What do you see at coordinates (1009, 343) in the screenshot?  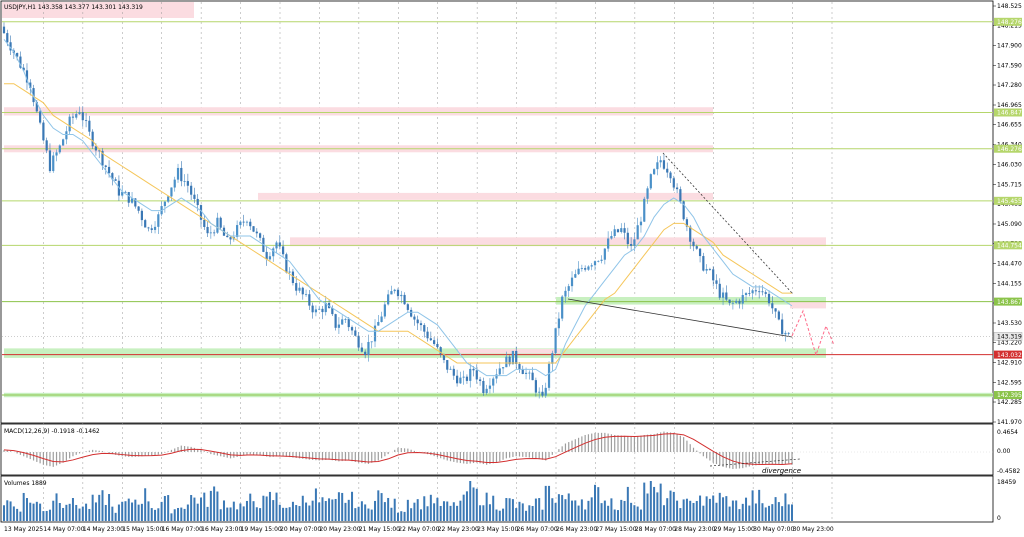 I see `price-tick-label: 143.220` at bounding box center [1009, 343].